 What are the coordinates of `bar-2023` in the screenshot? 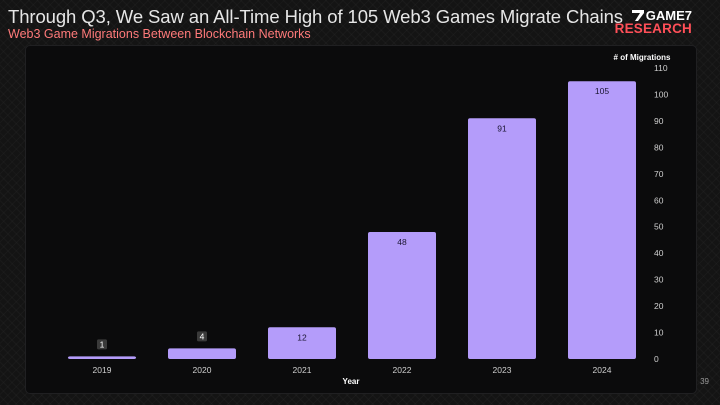 It's located at (502, 238).